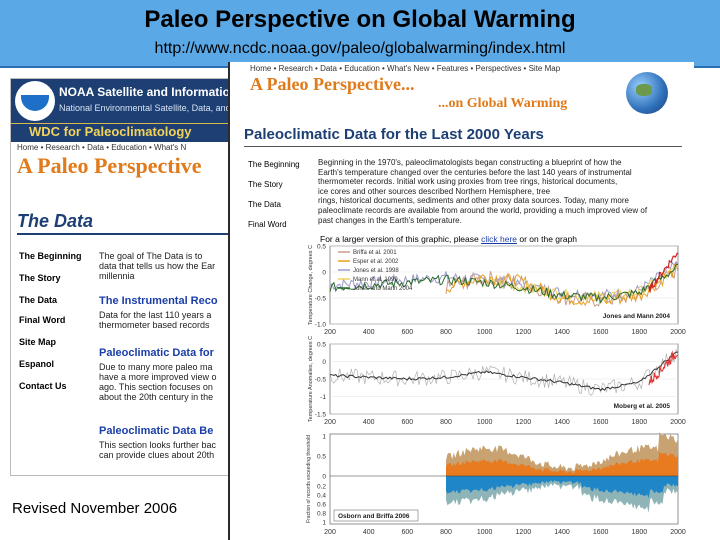 The height and width of the screenshot is (540, 720). I want to click on back-intro-line: millennia, so click(117, 276).